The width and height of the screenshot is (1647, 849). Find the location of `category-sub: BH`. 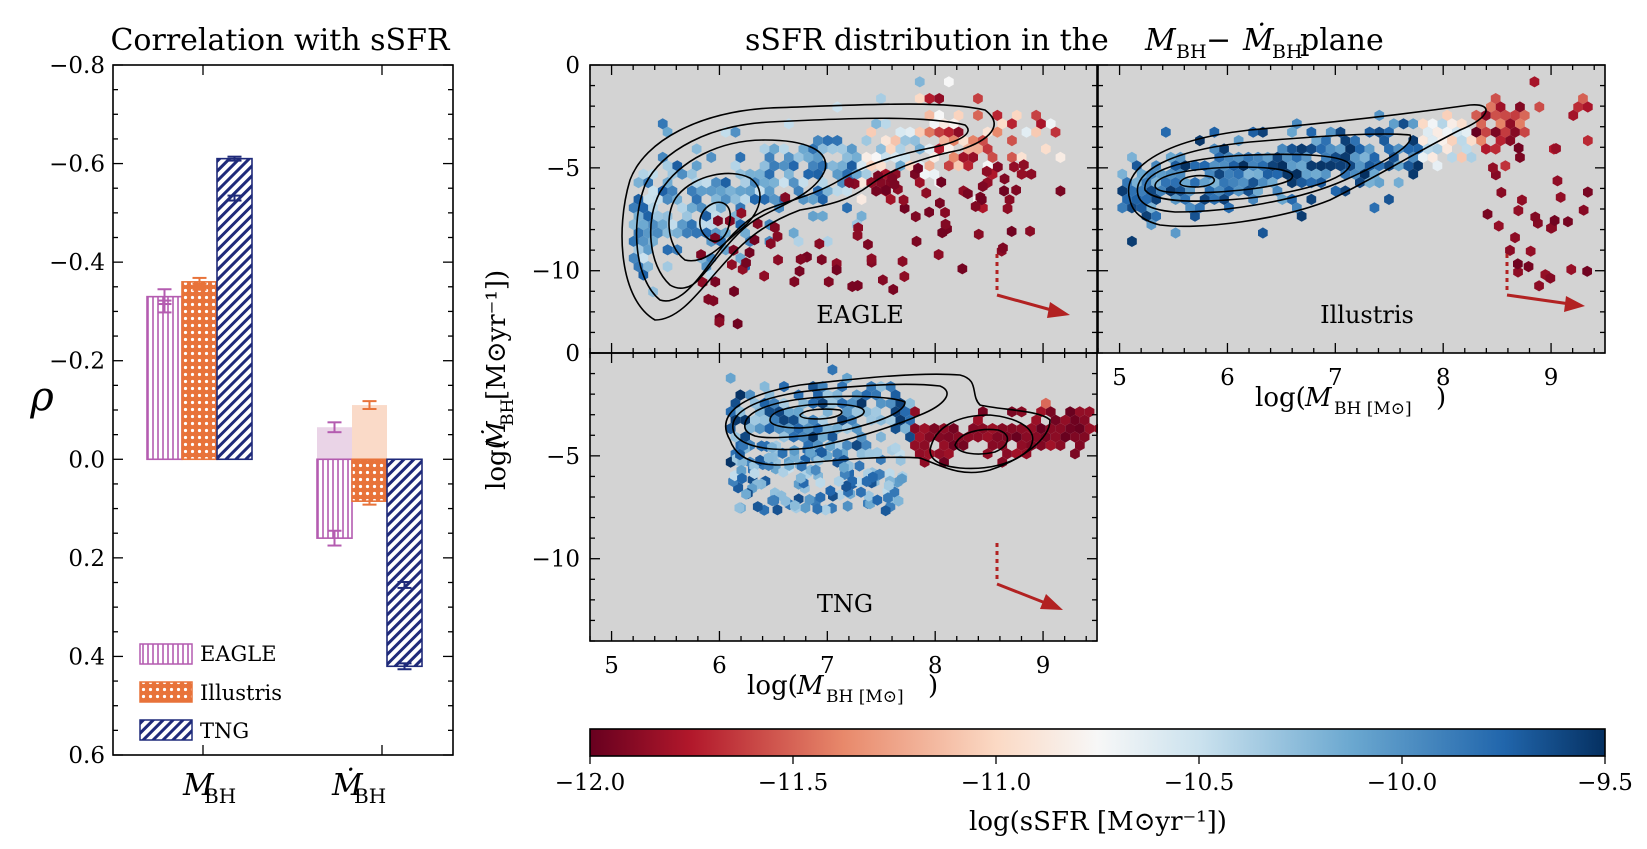

category-sub: BH is located at coordinates (220, 796).